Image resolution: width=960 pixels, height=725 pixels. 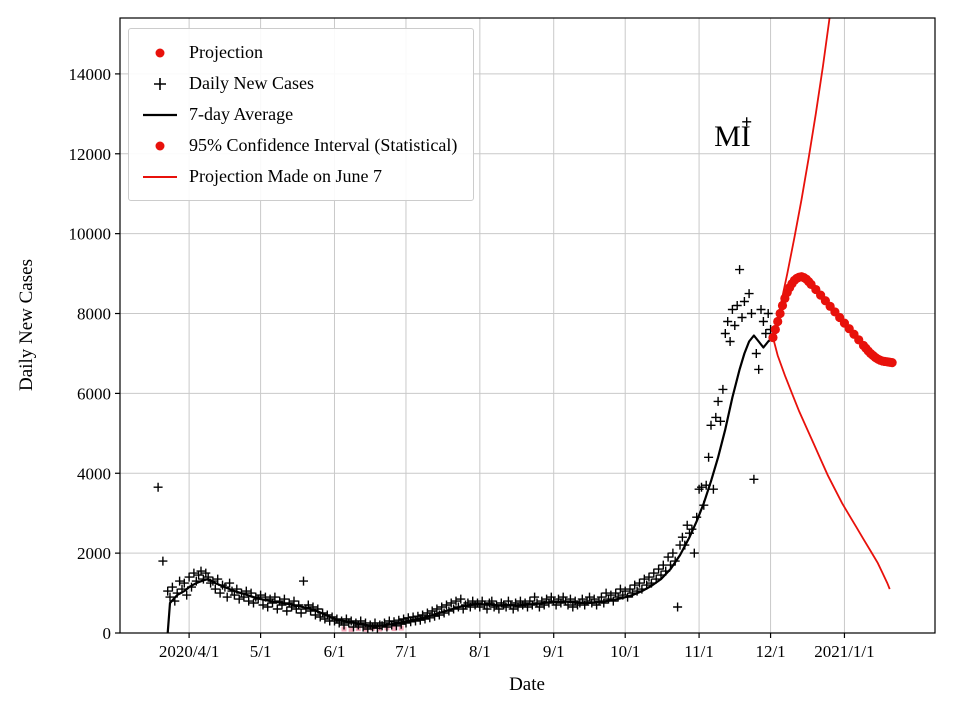 I want to click on x-tick-label: 10/1, so click(x=625, y=651).